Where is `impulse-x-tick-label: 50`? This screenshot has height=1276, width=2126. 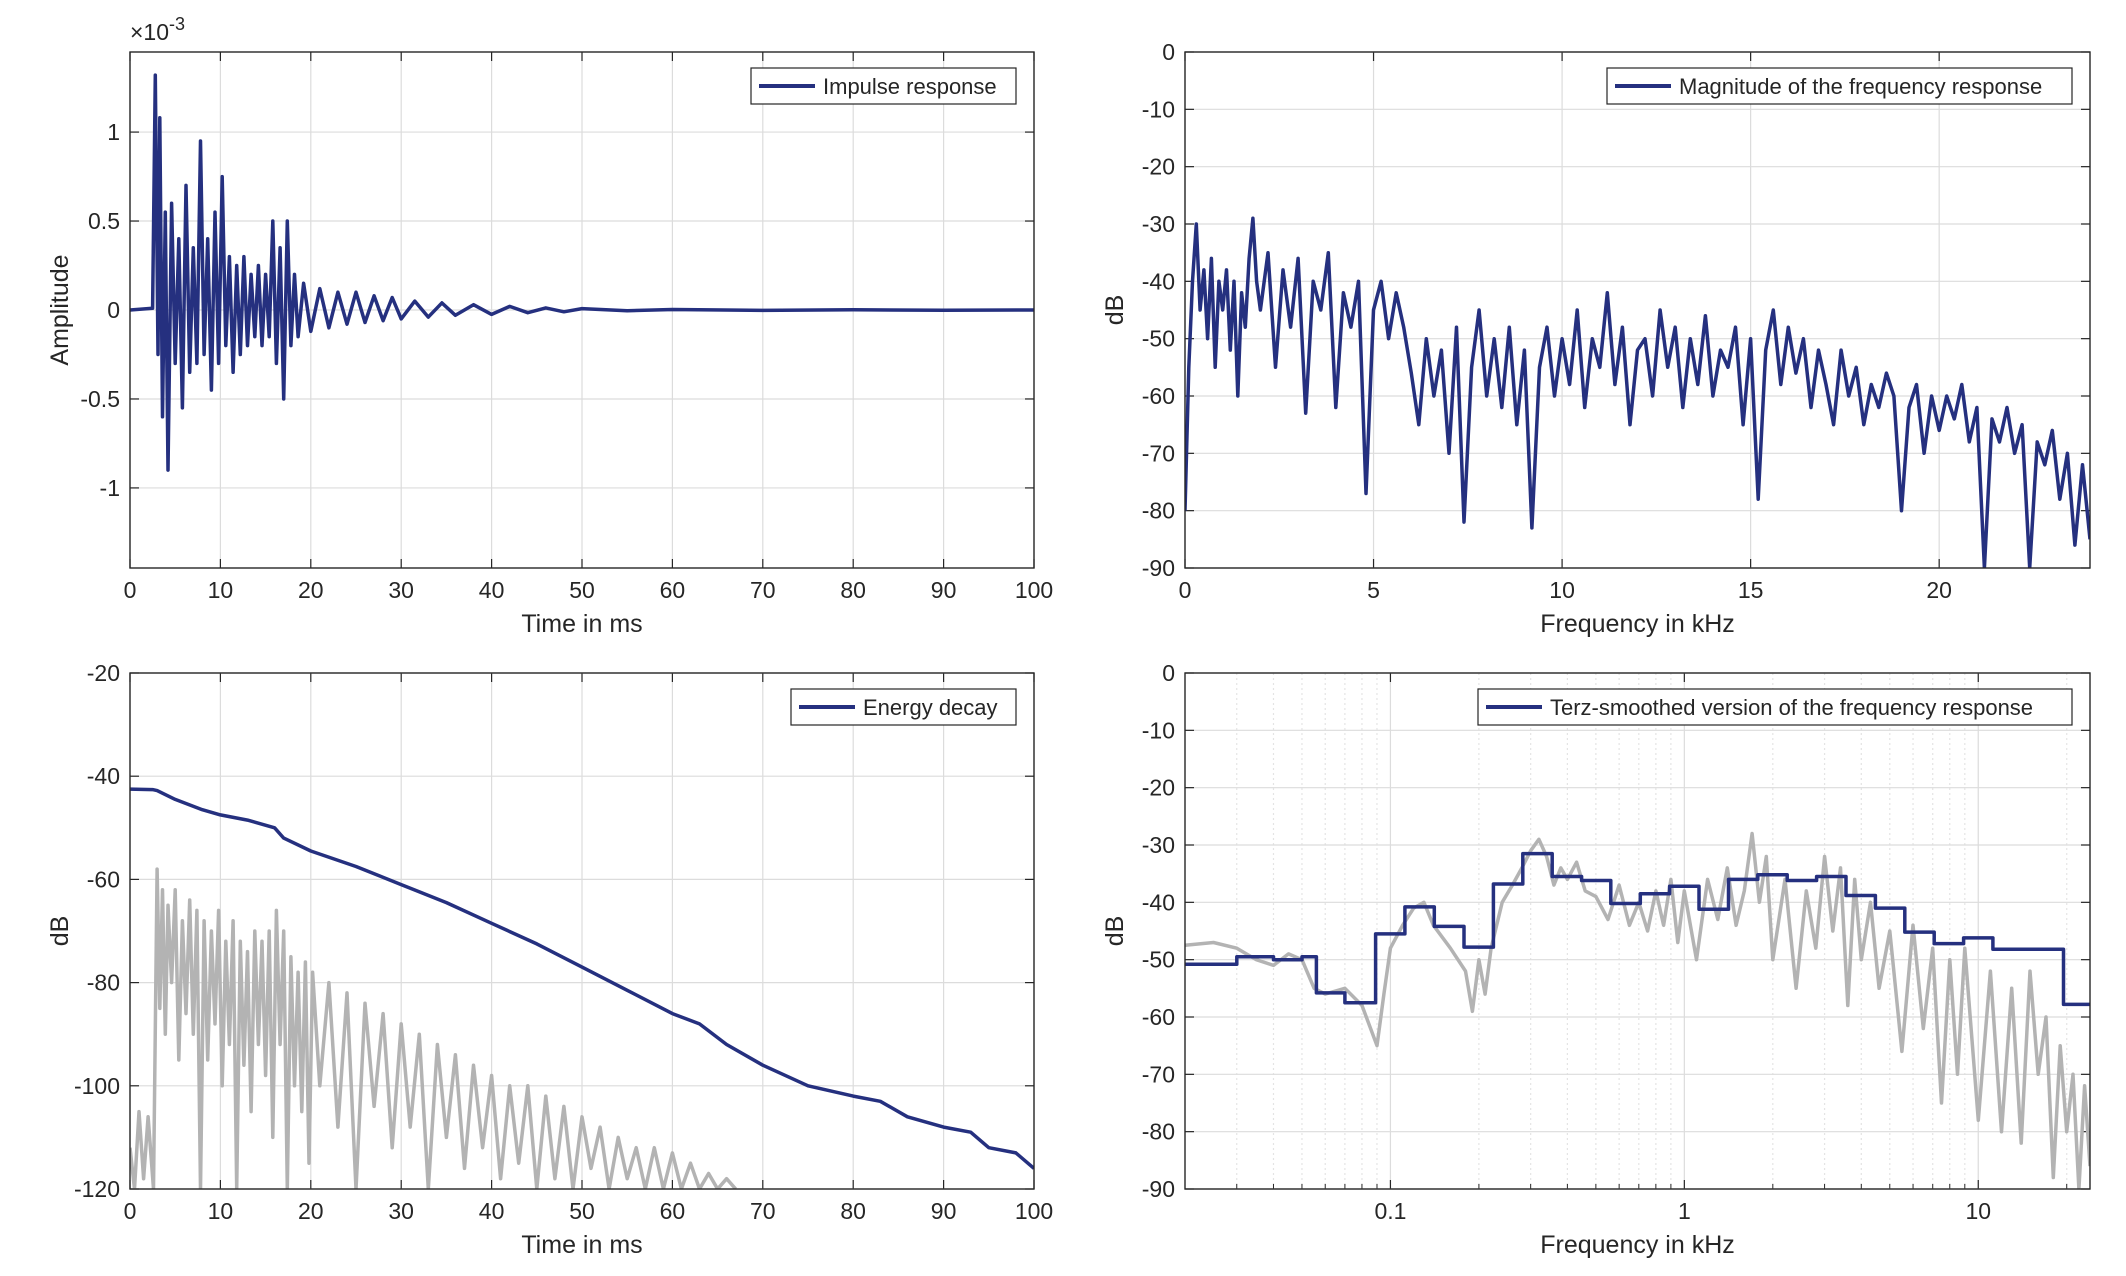 impulse-x-tick-label: 50 is located at coordinates (582, 590).